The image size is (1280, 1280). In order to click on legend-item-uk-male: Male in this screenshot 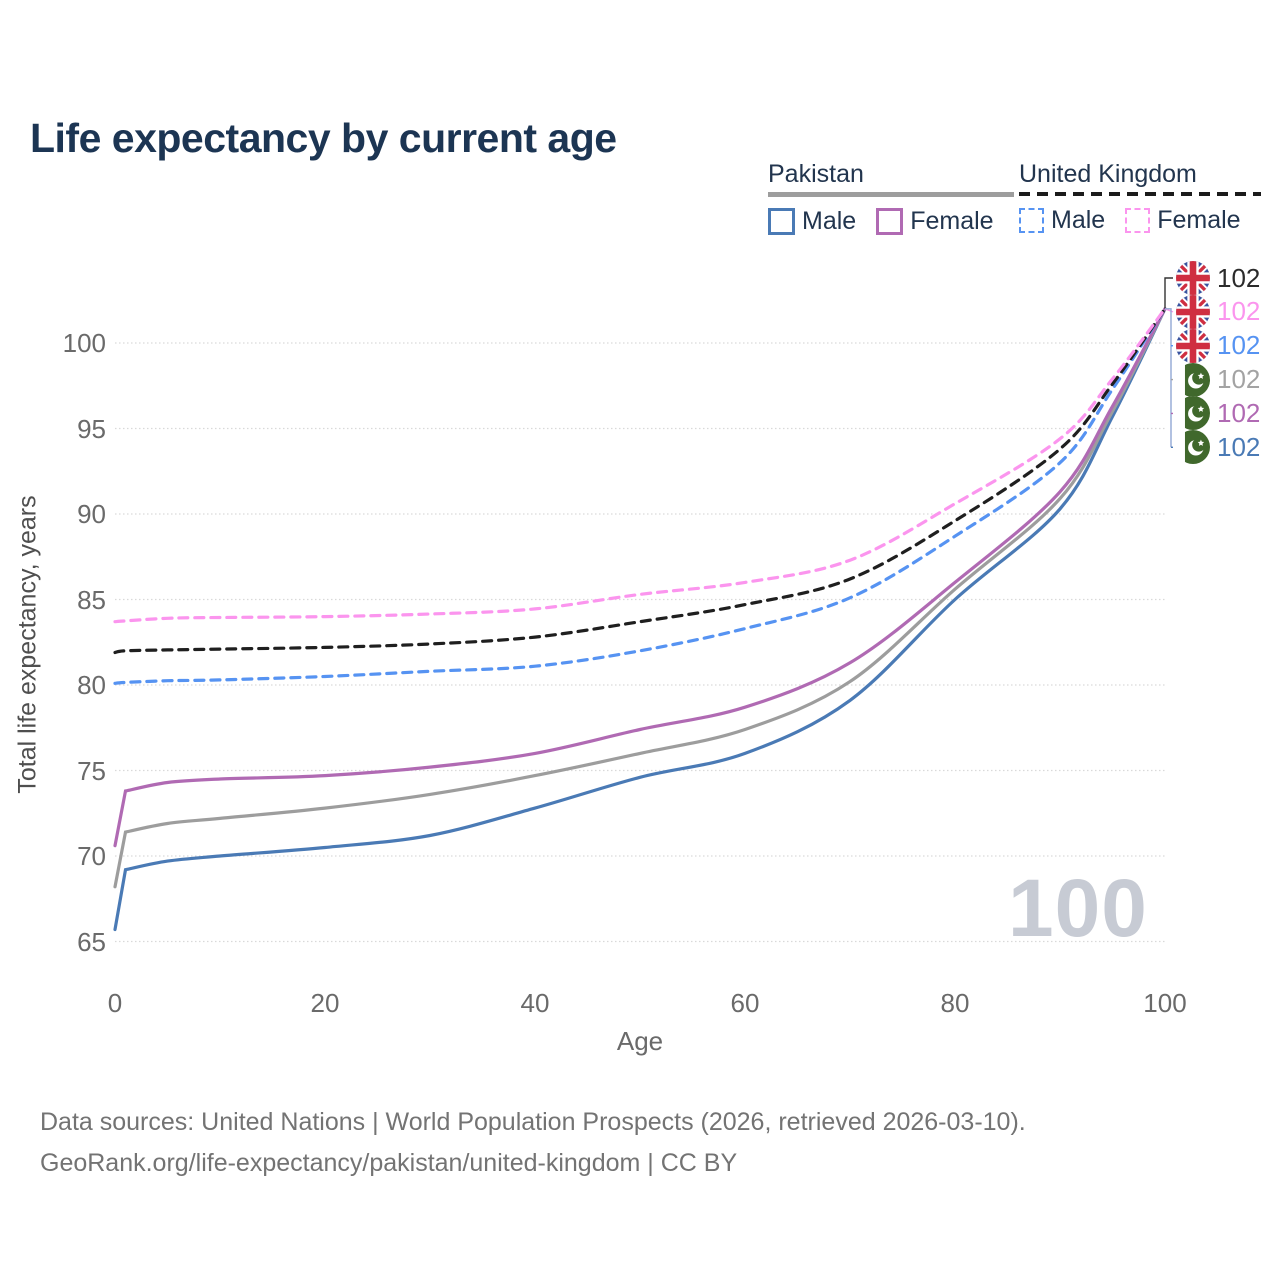, I will do `click(1062, 220)`.